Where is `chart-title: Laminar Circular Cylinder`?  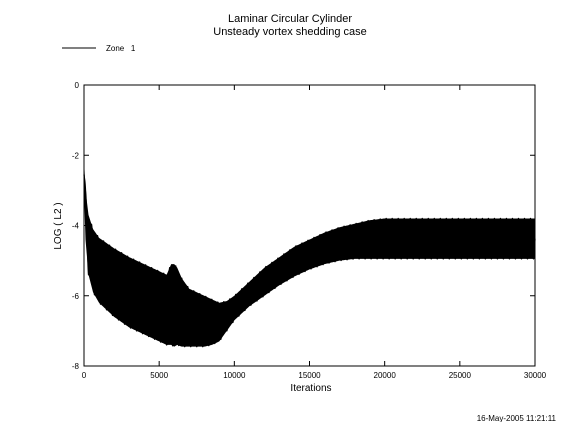 chart-title: Laminar Circular Cylinder is located at coordinates (290, 19).